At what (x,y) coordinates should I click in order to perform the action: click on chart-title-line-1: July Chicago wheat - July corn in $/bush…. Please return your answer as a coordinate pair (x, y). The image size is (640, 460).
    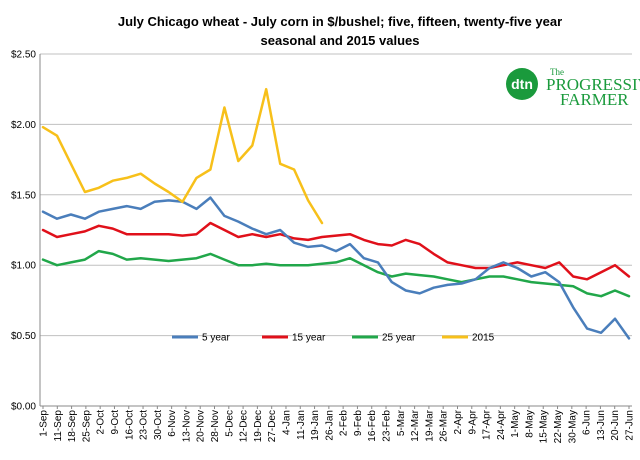
    Looking at the image, I should click on (340, 21).